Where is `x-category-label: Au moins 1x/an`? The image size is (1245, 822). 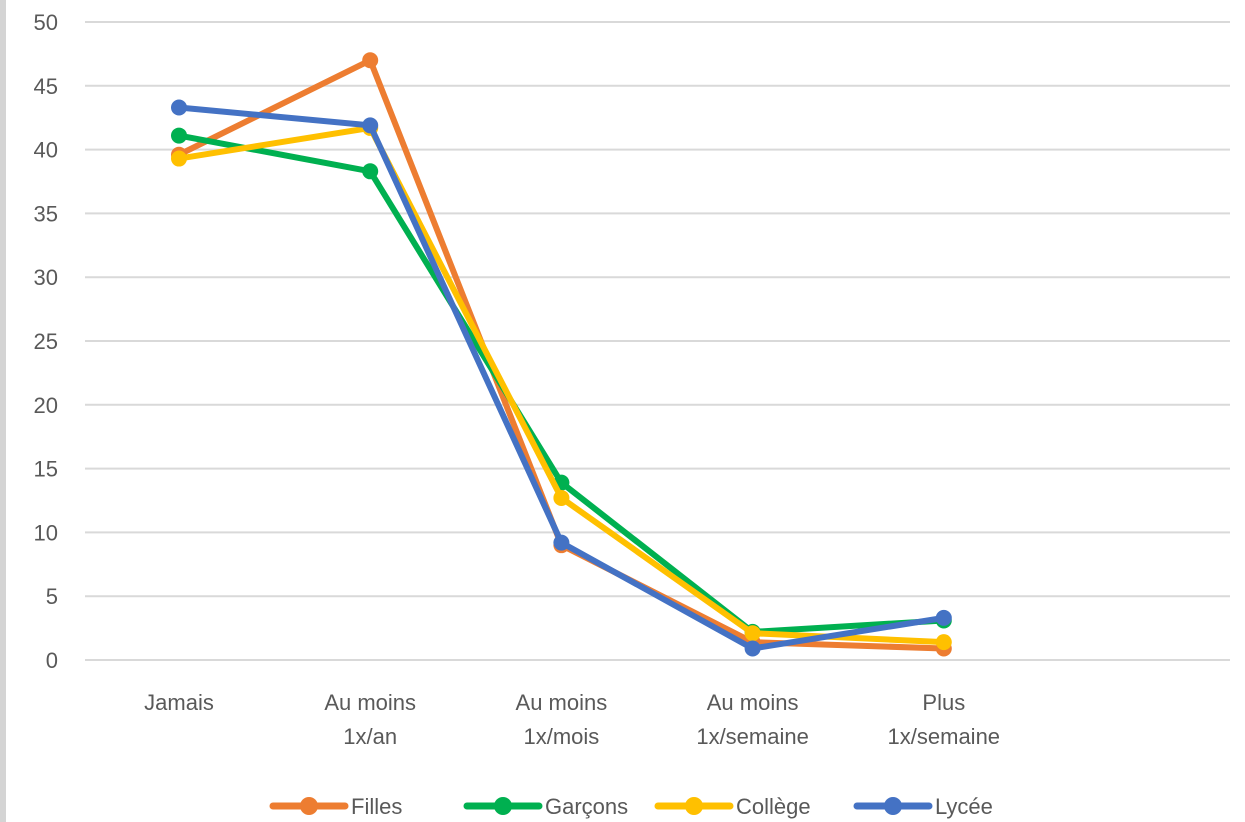
x-category-label: Au moins 1x/an is located at coordinates (370, 719).